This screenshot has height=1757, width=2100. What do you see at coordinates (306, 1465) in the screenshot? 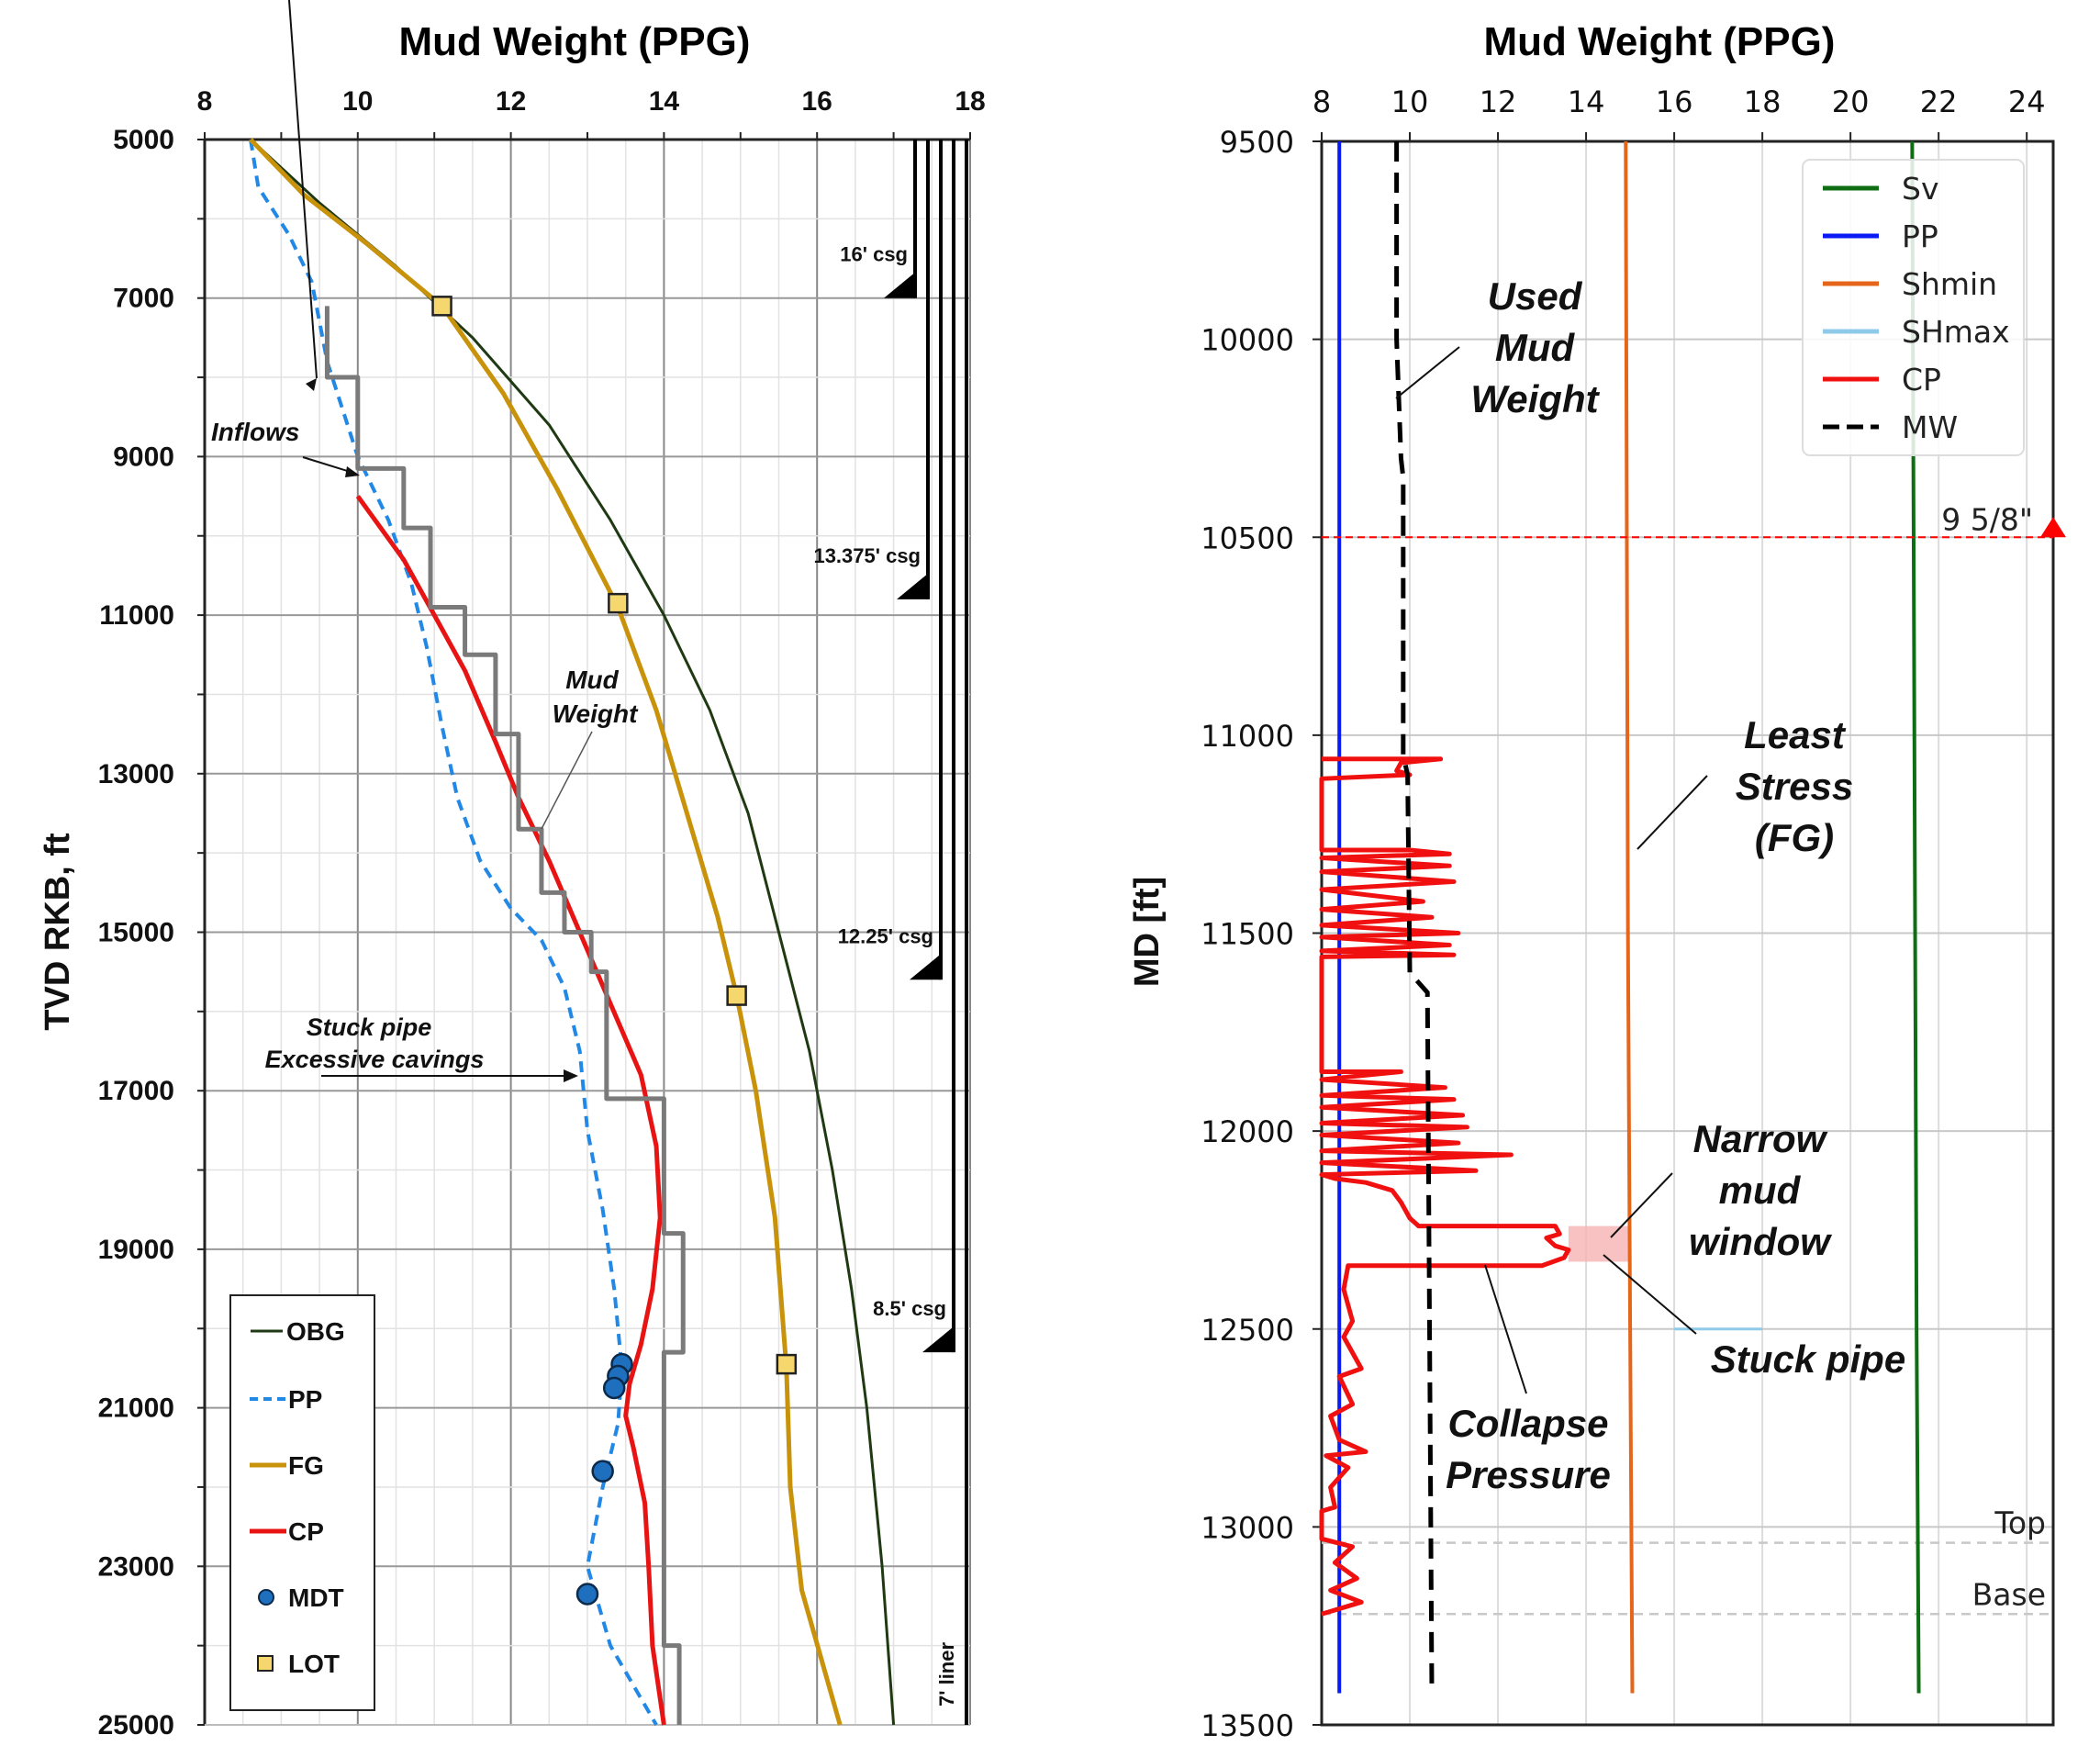
I see `legend-fg-label: FG` at bounding box center [306, 1465].